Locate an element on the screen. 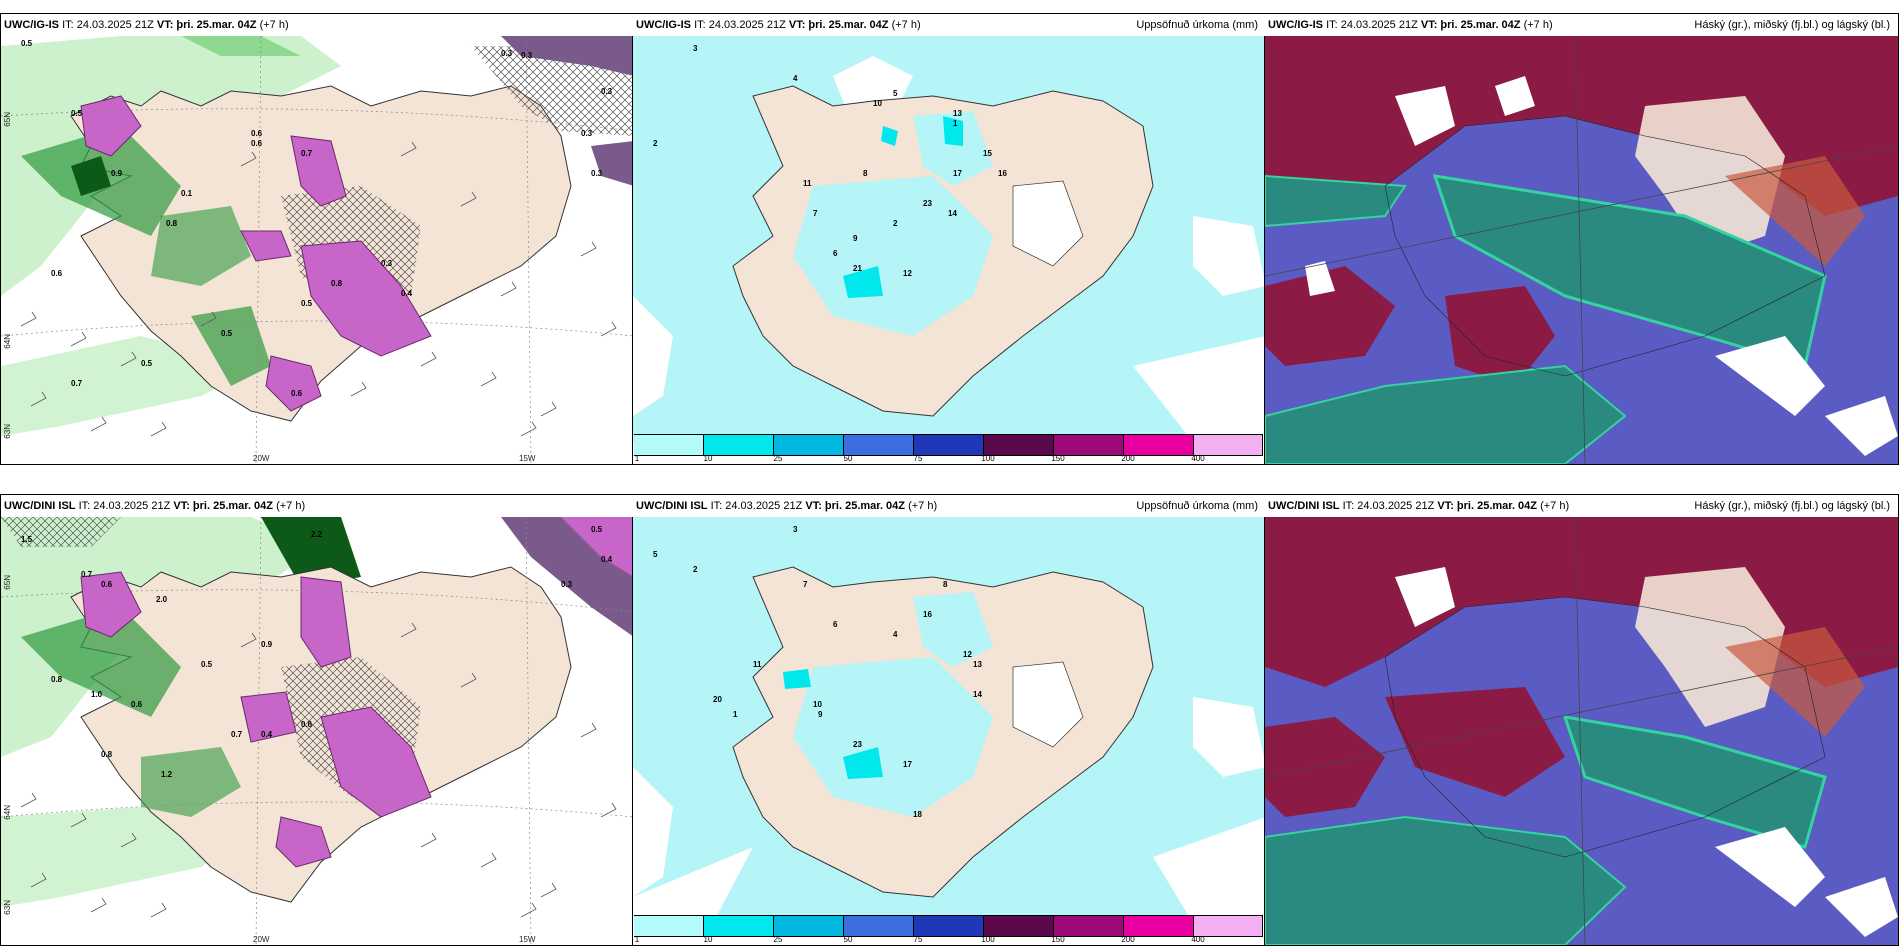 The width and height of the screenshot is (1900, 950). map-value-label: 14 is located at coordinates (952, 213).